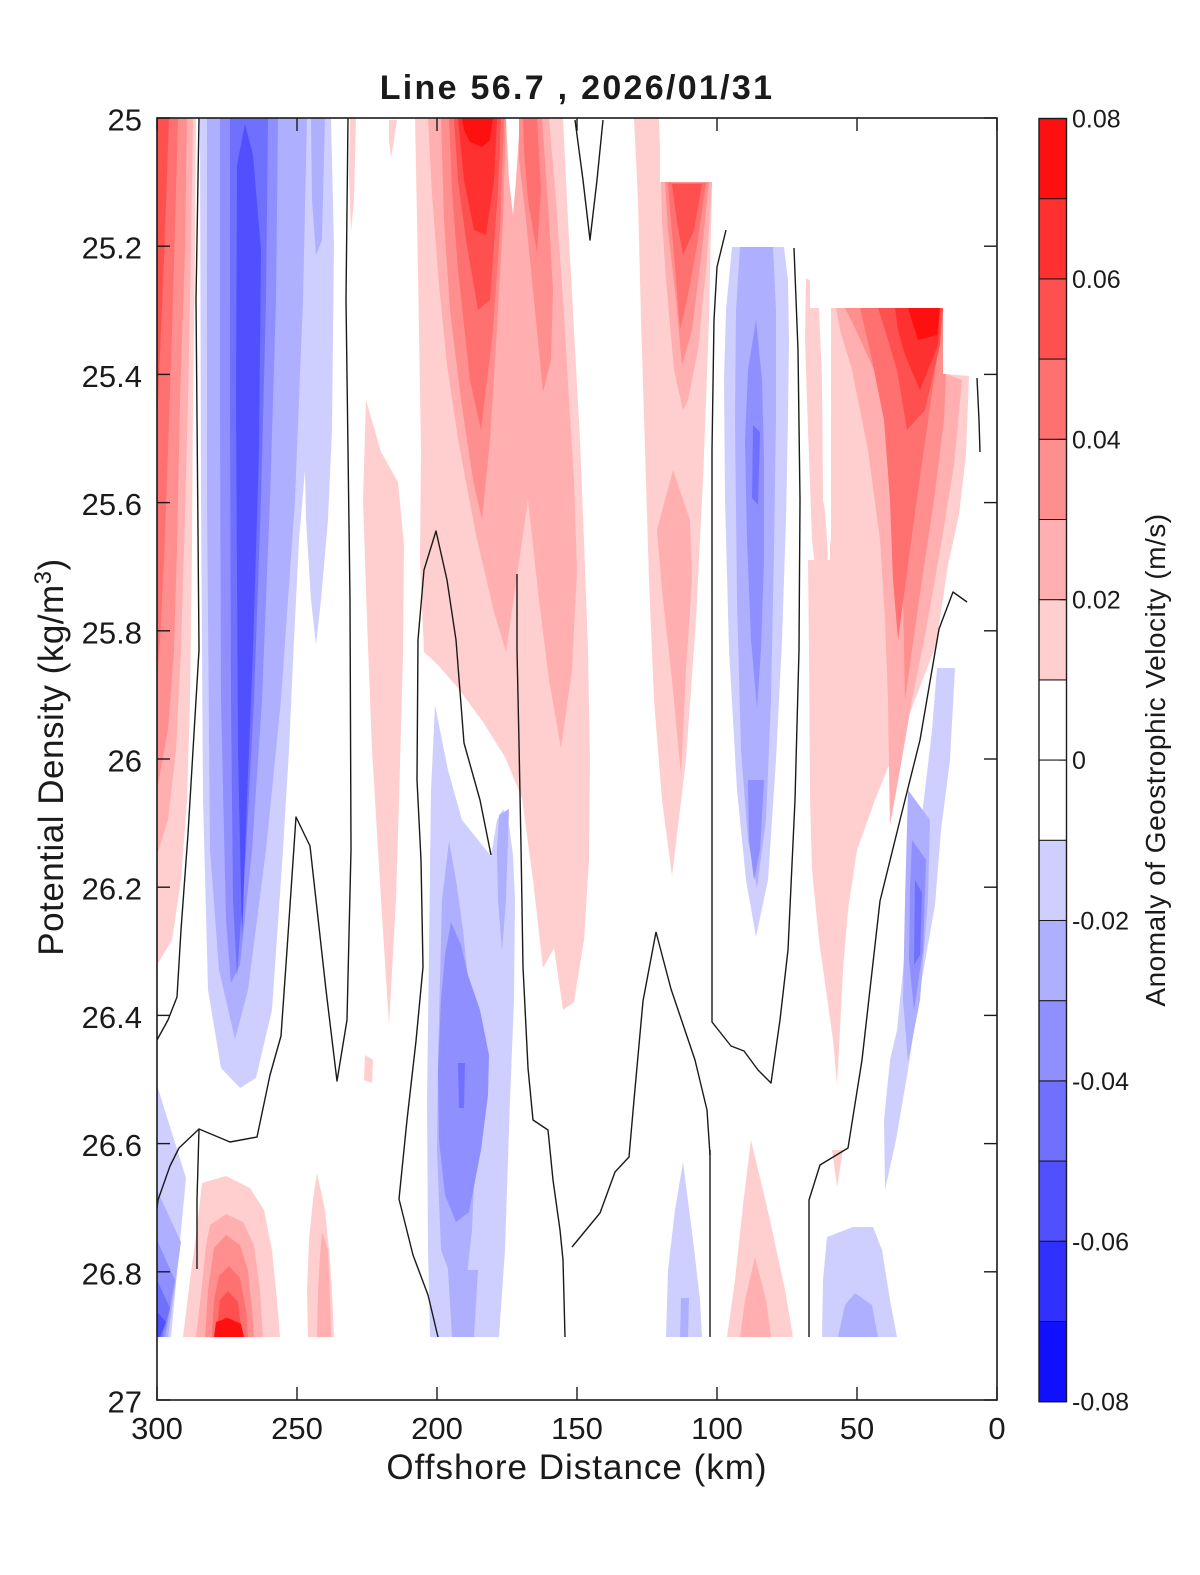 This screenshot has height=1575, width=1200. What do you see at coordinates (1096, 280) in the screenshot?
I see `svg-text: 0.06` at bounding box center [1096, 280].